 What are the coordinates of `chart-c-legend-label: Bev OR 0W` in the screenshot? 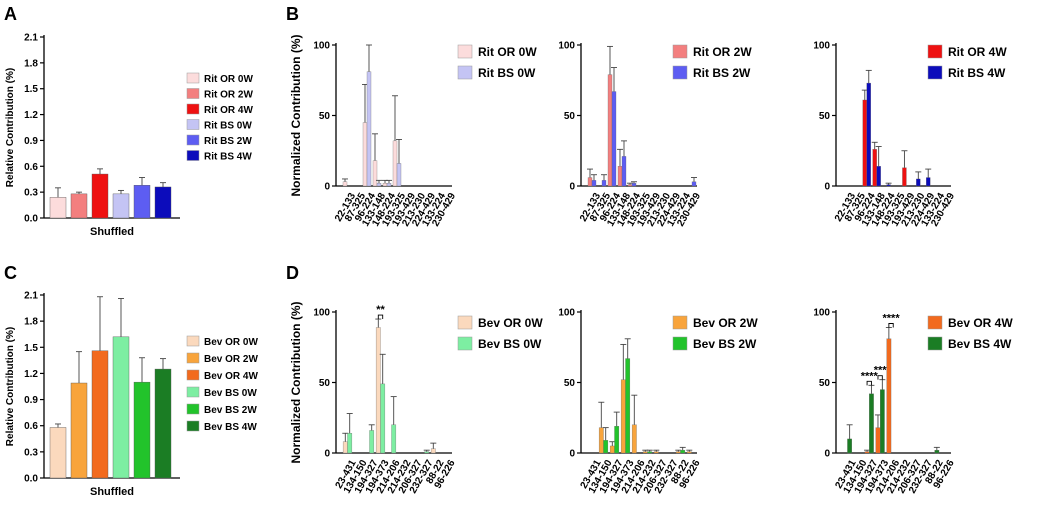 It's located at (231, 342).